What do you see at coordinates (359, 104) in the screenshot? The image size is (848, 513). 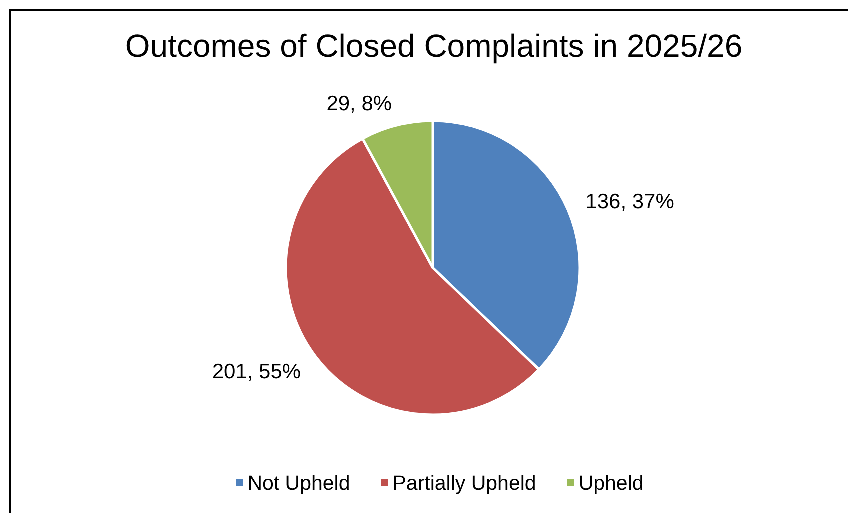 I see `data-label: 29, 8%` at bounding box center [359, 104].